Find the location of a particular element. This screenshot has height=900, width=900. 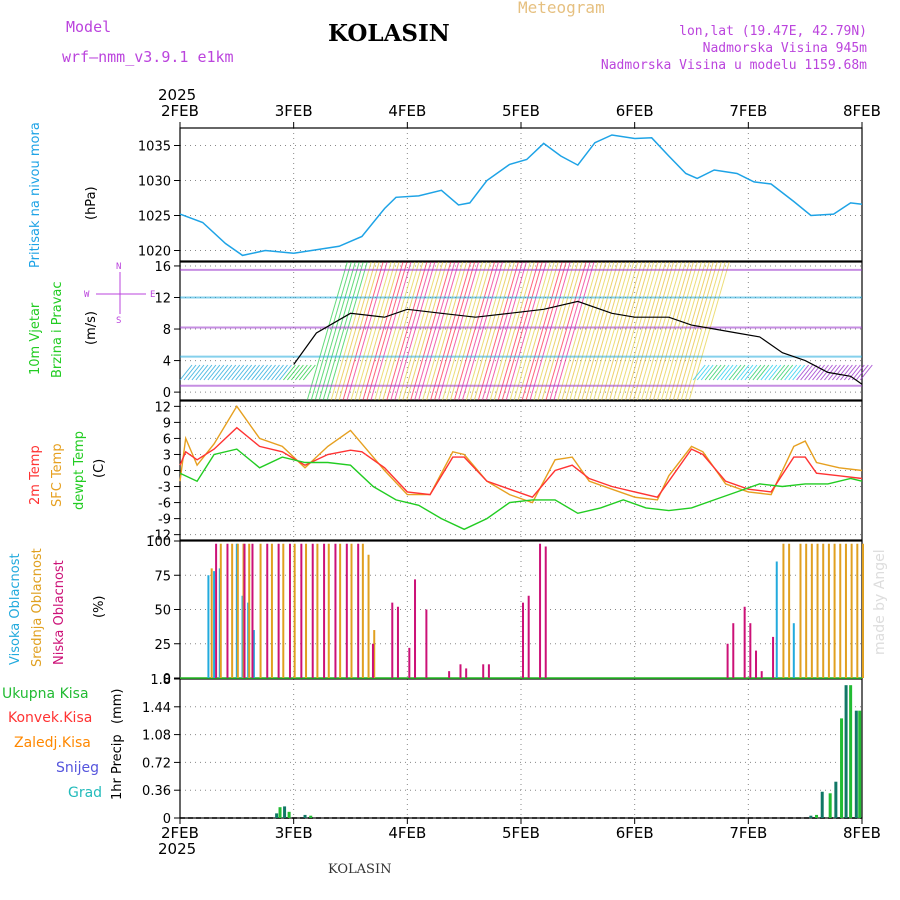

legend-frozen-rain: Zaledj.Kisa is located at coordinates (52, 743).